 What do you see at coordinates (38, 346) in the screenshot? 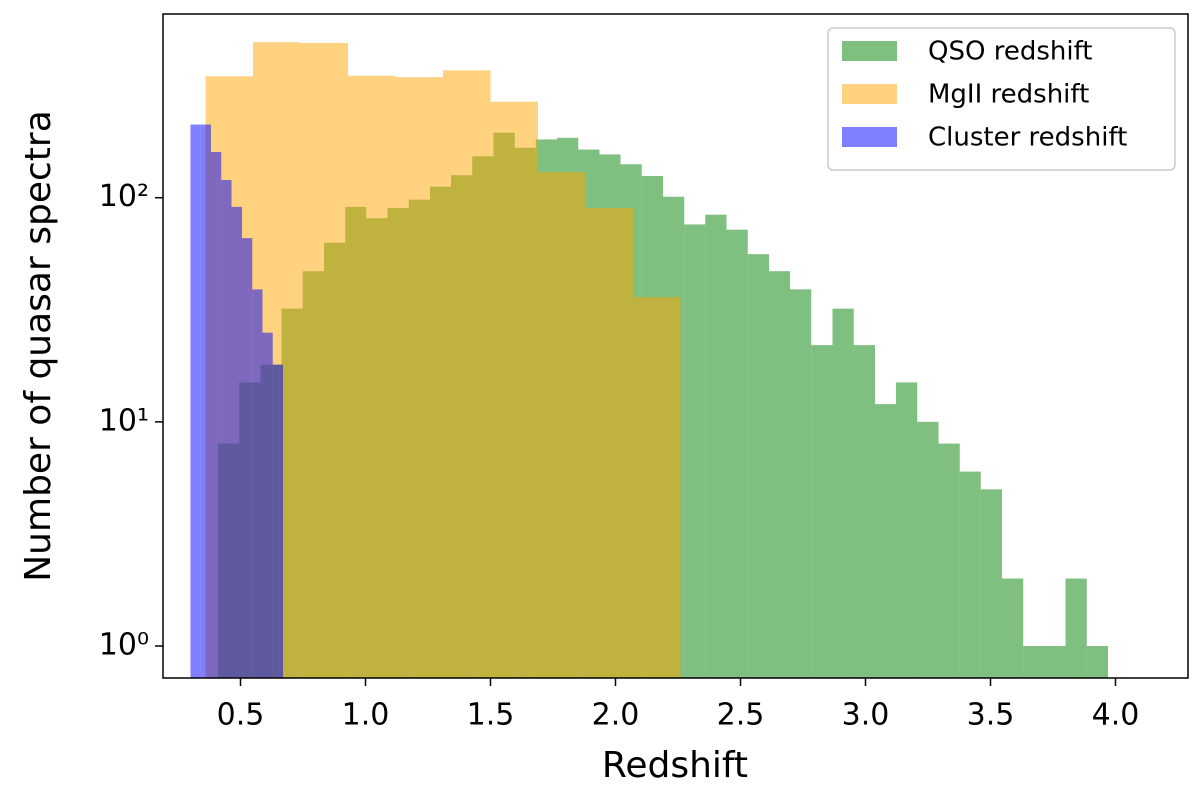
I see `y-axis-label: Number of quasar spectra` at bounding box center [38, 346].